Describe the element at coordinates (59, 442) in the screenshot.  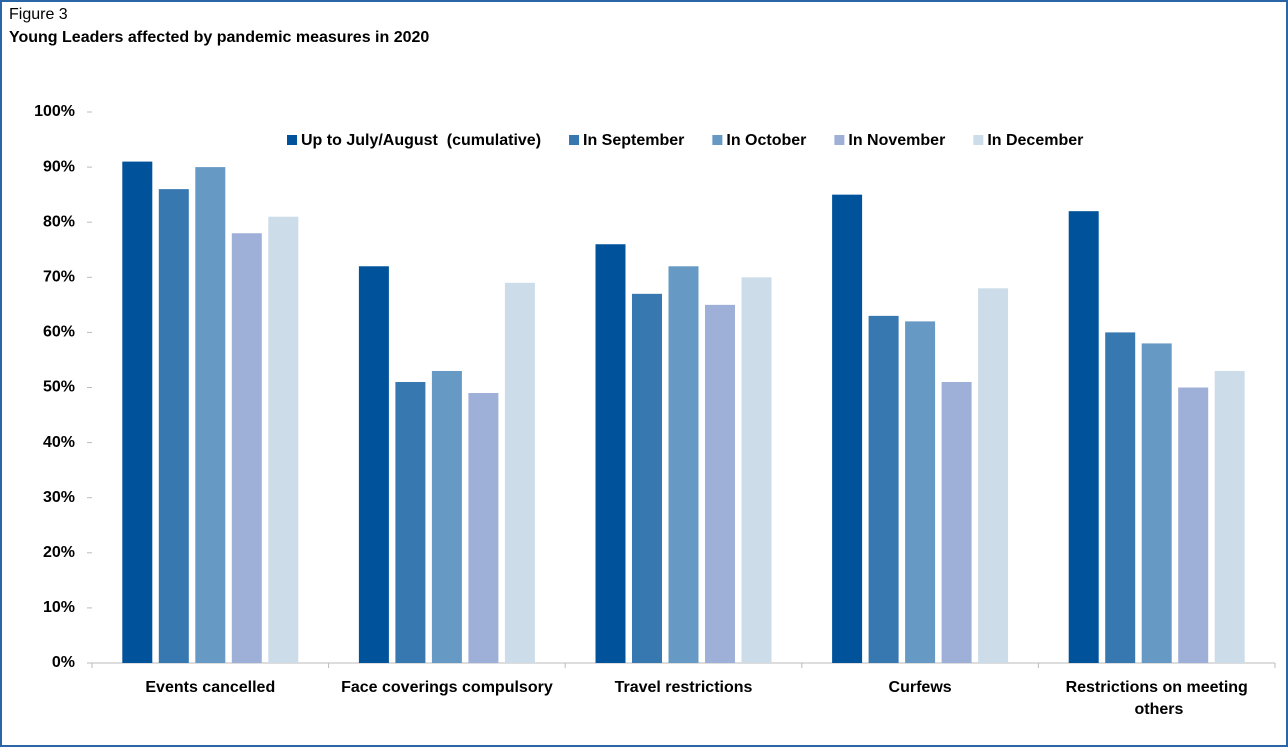
I see `y-tick-label: 40%` at that location.